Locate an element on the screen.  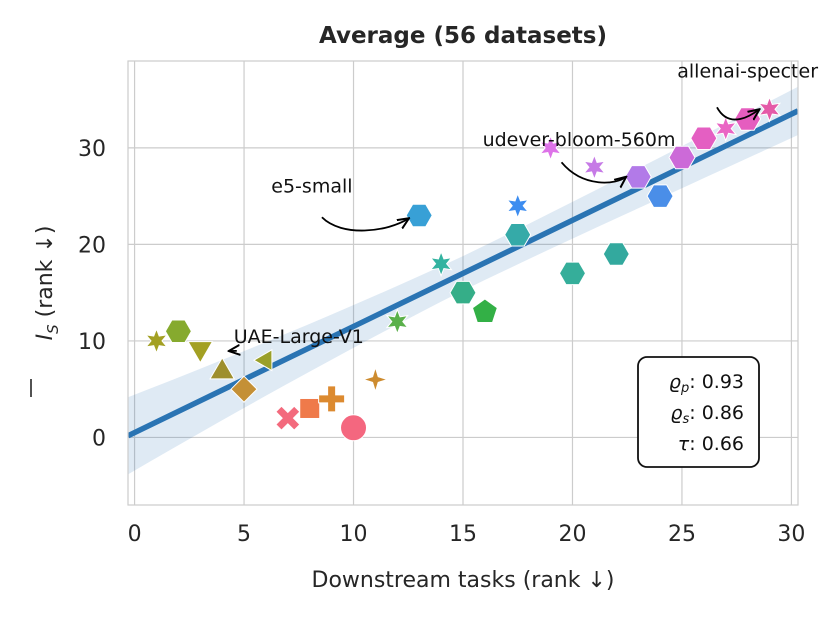
y-axis-suffix: (rank ↓) is located at coordinates (45, 275).